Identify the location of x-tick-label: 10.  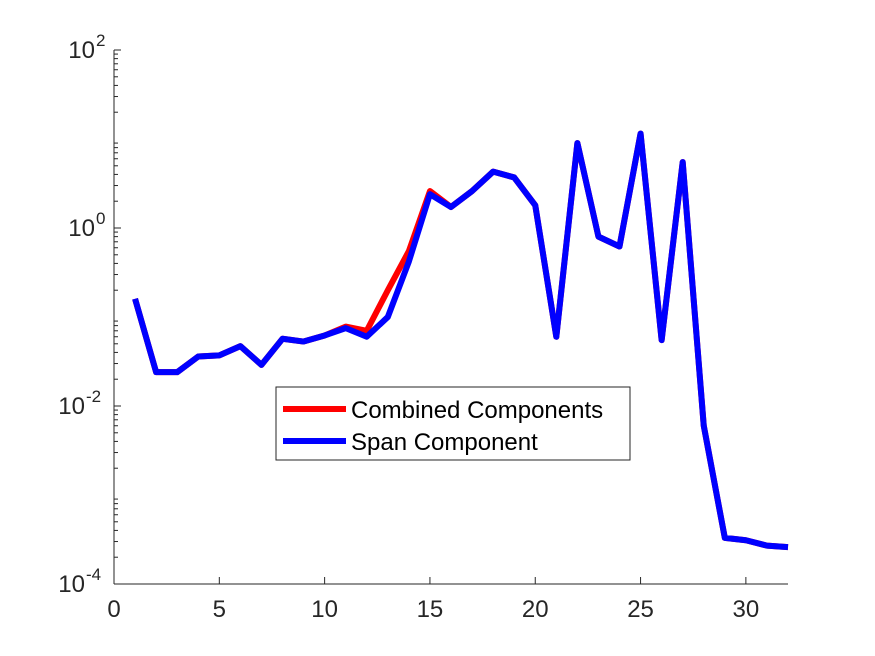
(324, 609).